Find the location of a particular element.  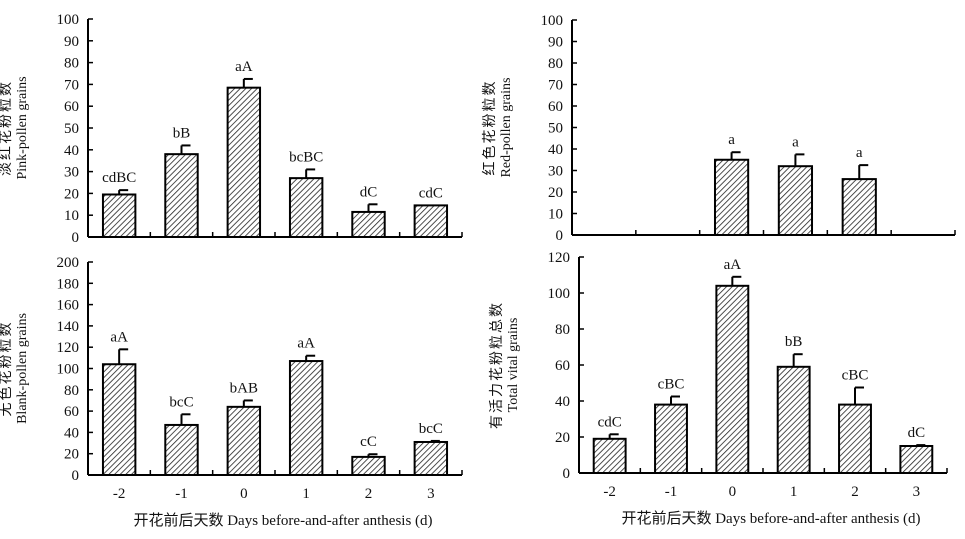

y-axis-label: Red-pollen grains is located at coordinates (506, 128).